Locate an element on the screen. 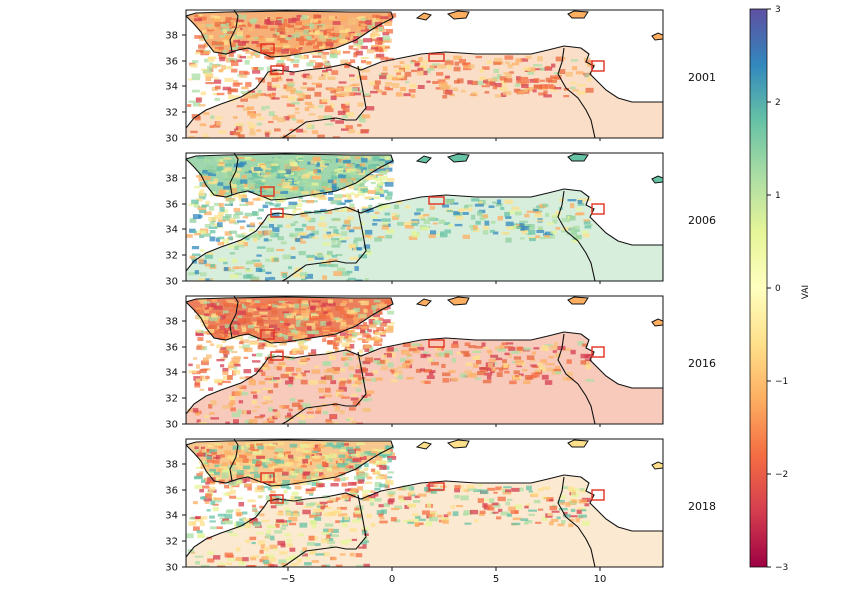 This screenshot has height=590, width=850. x-axis-ticks: −5 0 5 10 is located at coordinates (444, 576).